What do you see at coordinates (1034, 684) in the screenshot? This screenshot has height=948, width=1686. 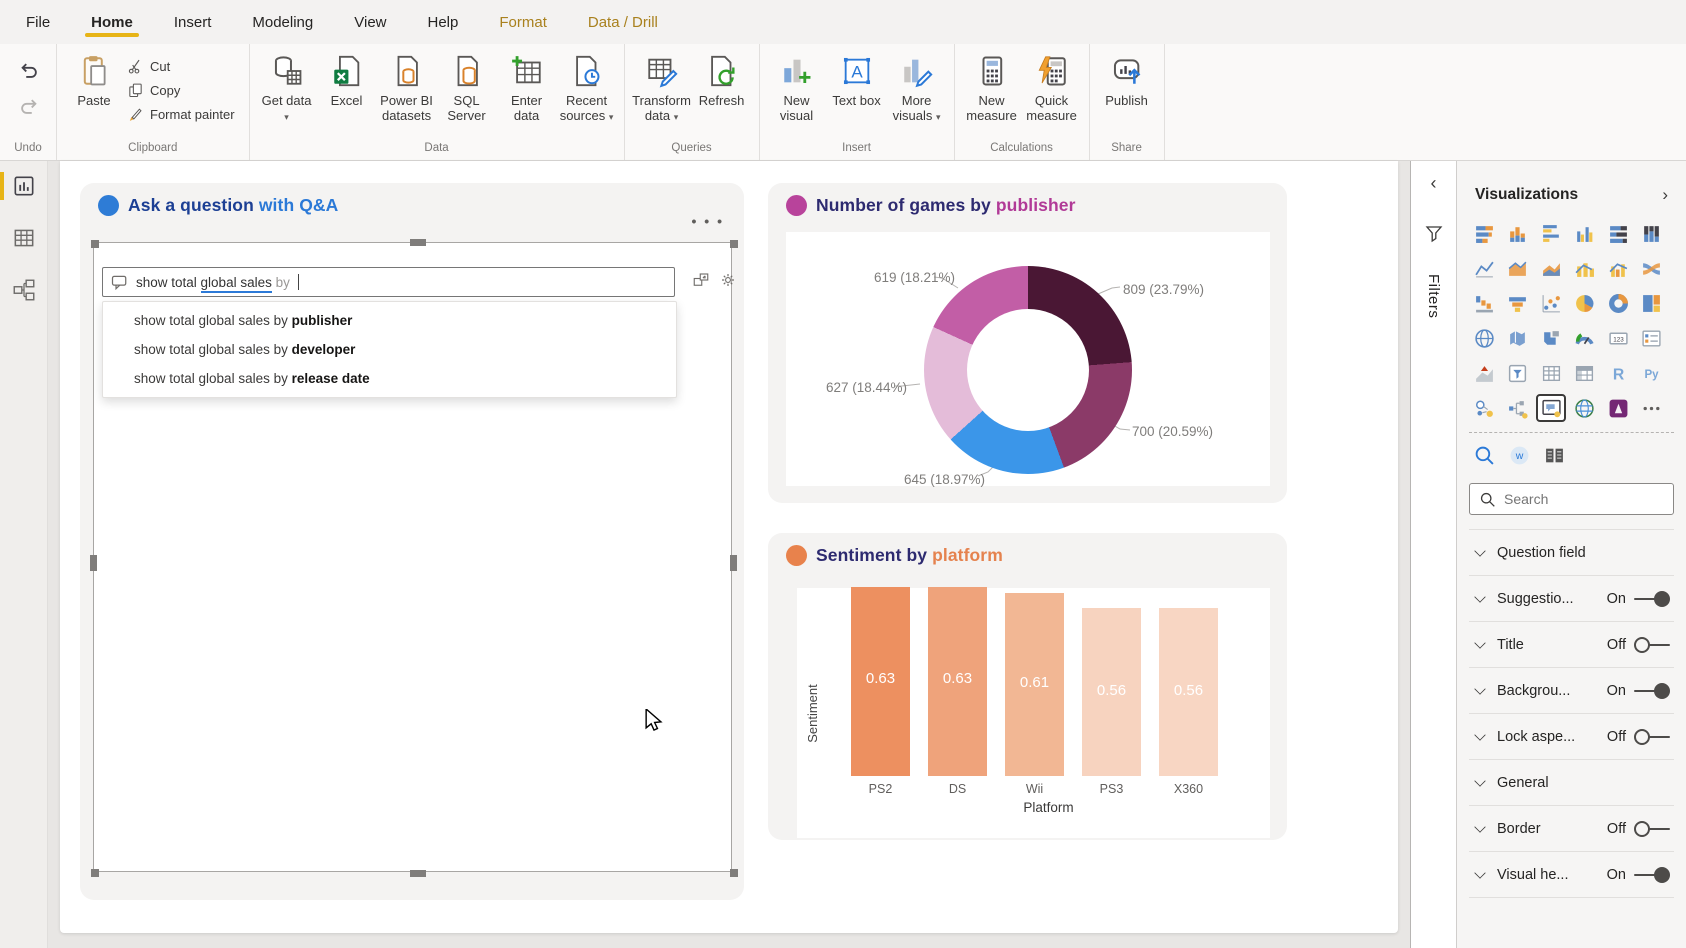 I see `bar-wii: 0.61` at bounding box center [1034, 684].